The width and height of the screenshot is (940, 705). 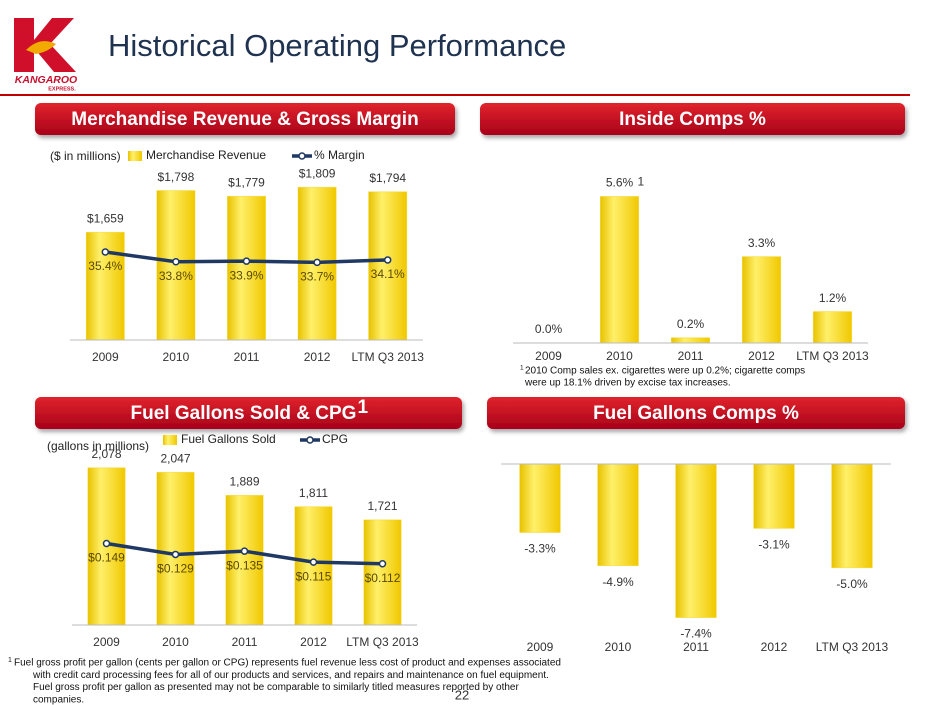 What do you see at coordinates (244, 482) in the screenshot?
I see `data-label: 1,889` at bounding box center [244, 482].